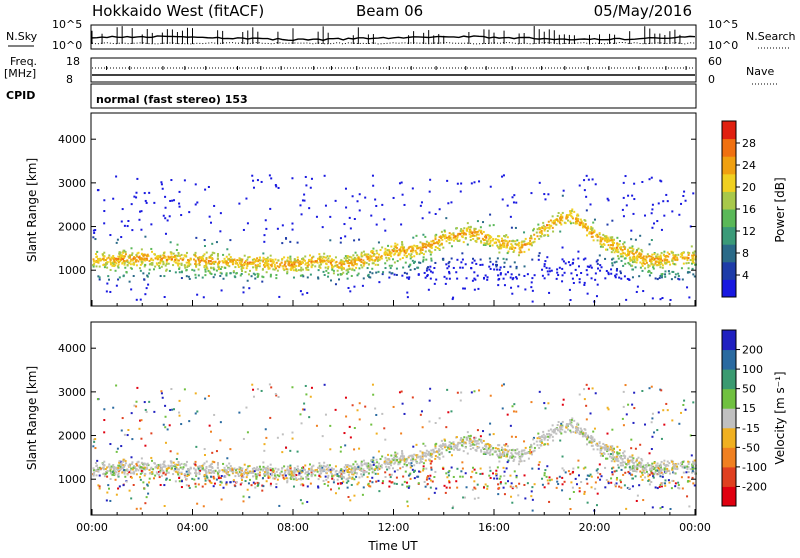  Describe the element at coordinates (729, 271) in the screenshot. I see `colorbar-segment` at that location.